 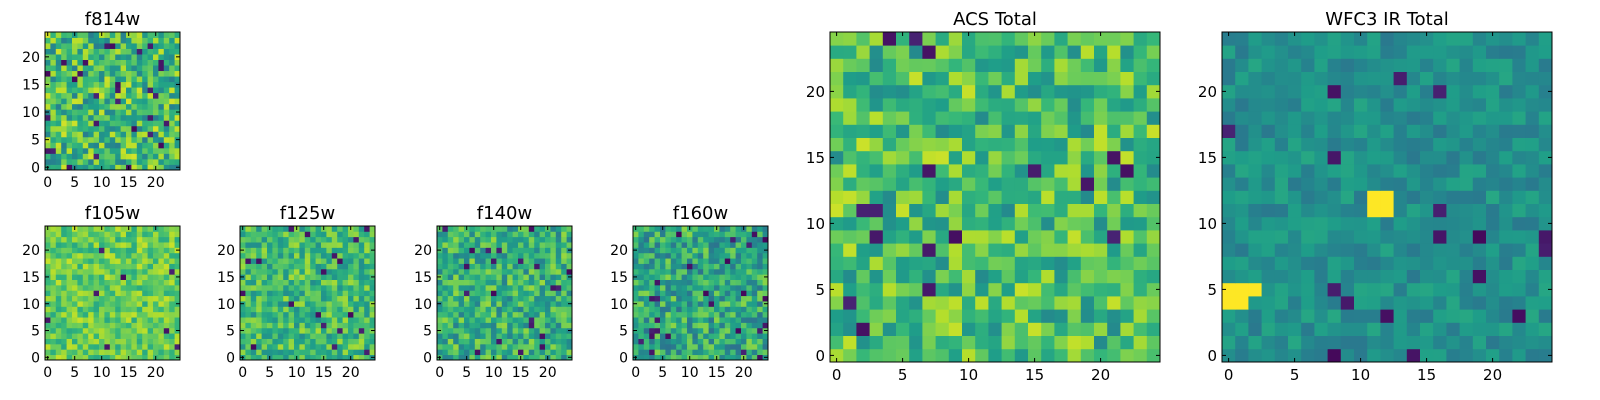 I want to click on x-tick-label: 5, so click(x=662, y=373).